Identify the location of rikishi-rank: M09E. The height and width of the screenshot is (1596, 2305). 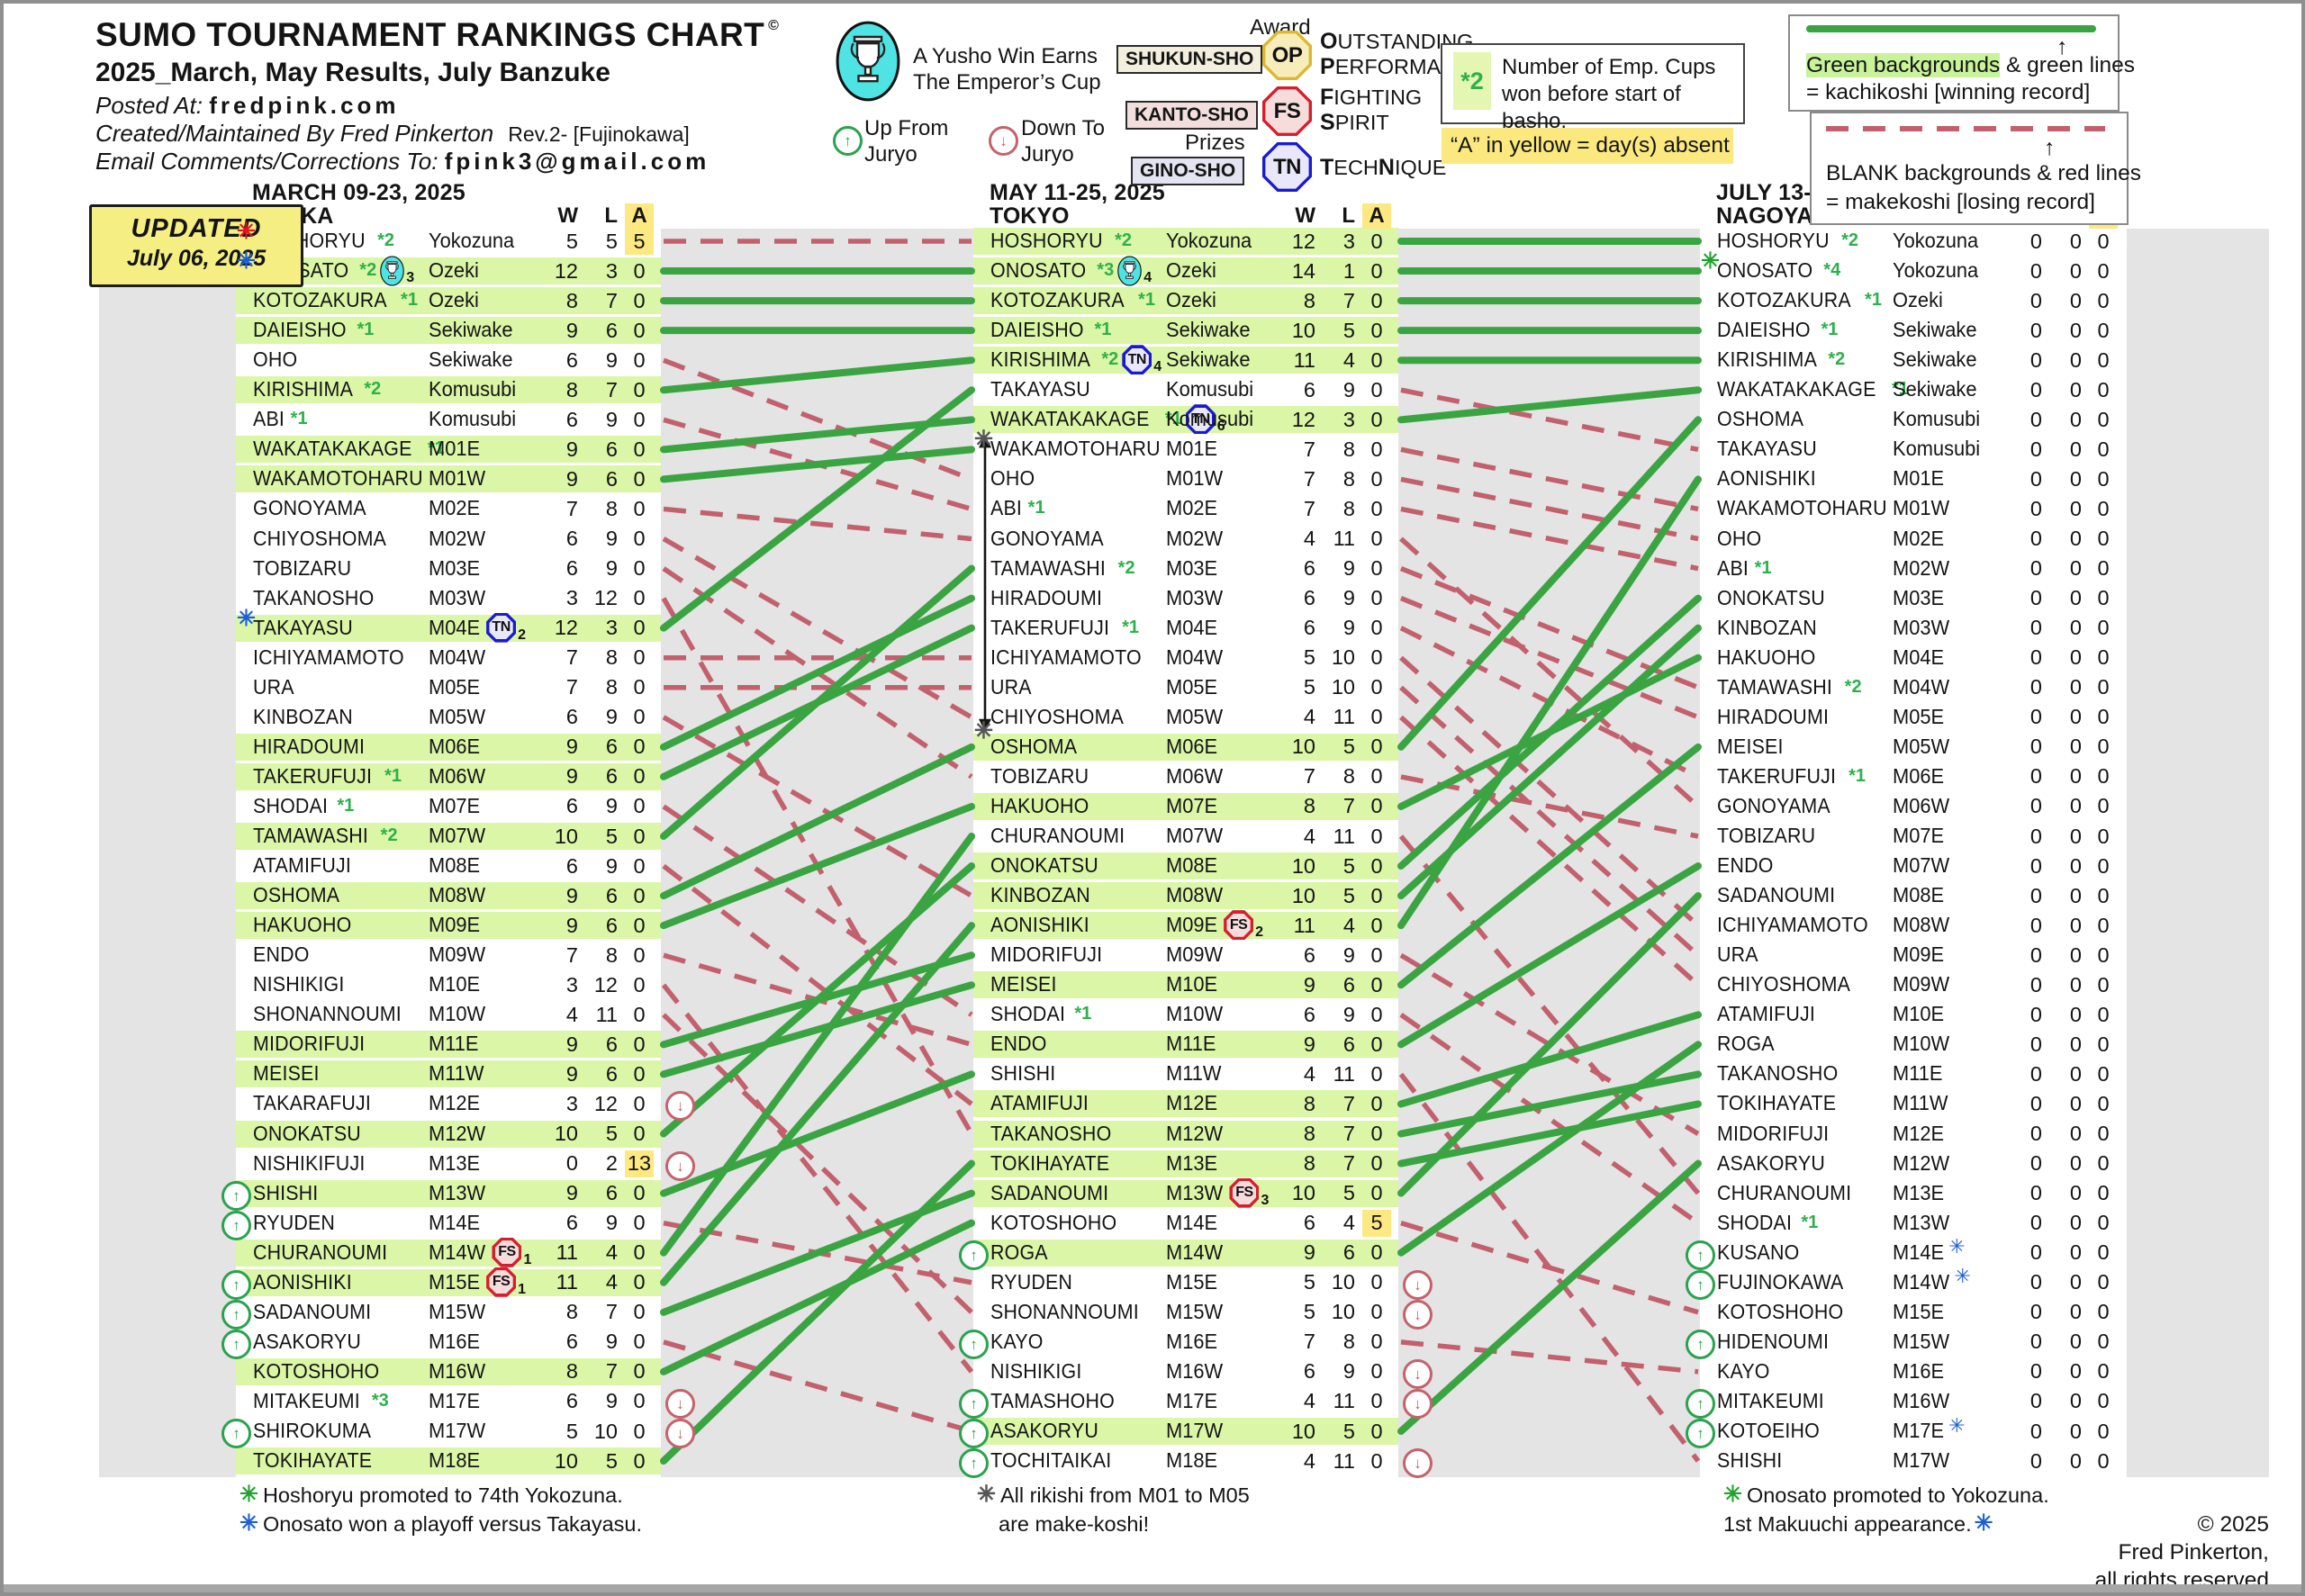
(455, 925).